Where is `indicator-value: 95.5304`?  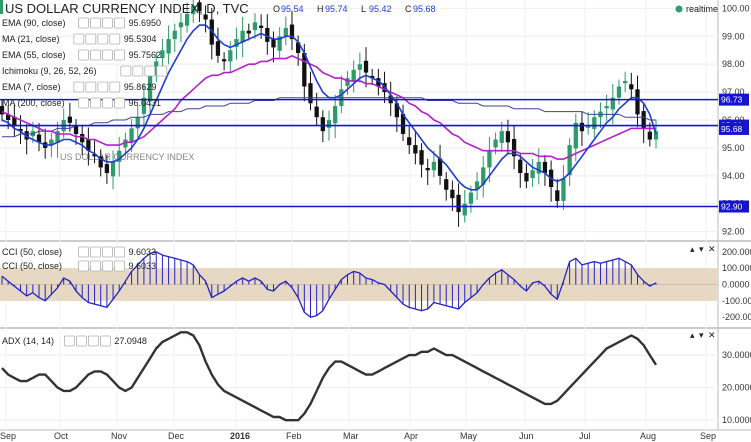
indicator-value: 95.5304 is located at coordinates (140, 39).